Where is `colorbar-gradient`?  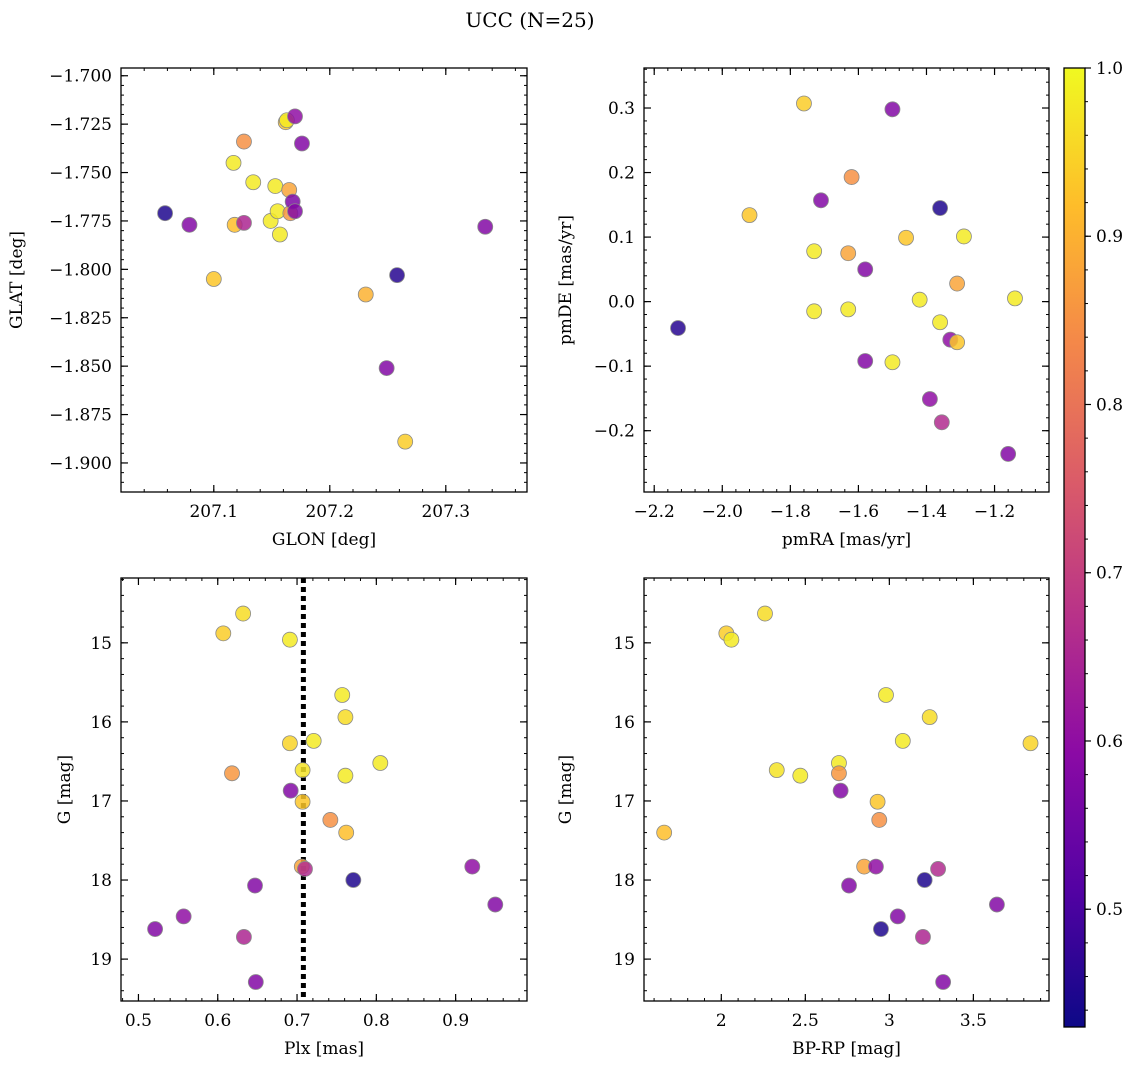 colorbar-gradient is located at coordinates (1074, 547).